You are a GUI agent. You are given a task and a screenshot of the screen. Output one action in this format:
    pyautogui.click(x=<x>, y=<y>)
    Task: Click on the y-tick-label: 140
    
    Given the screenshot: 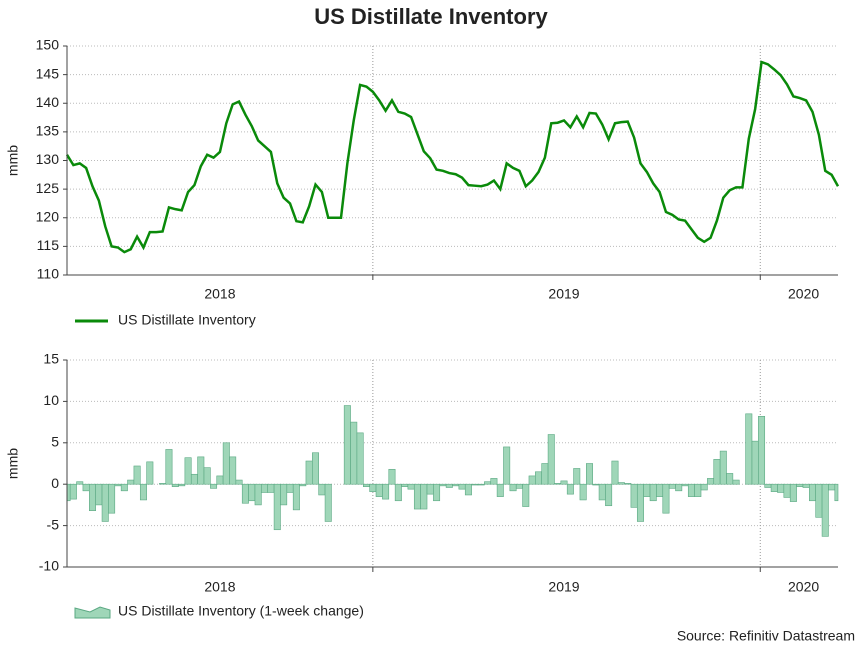 What is the action you would take?
    pyautogui.click(x=48, y=102)
    